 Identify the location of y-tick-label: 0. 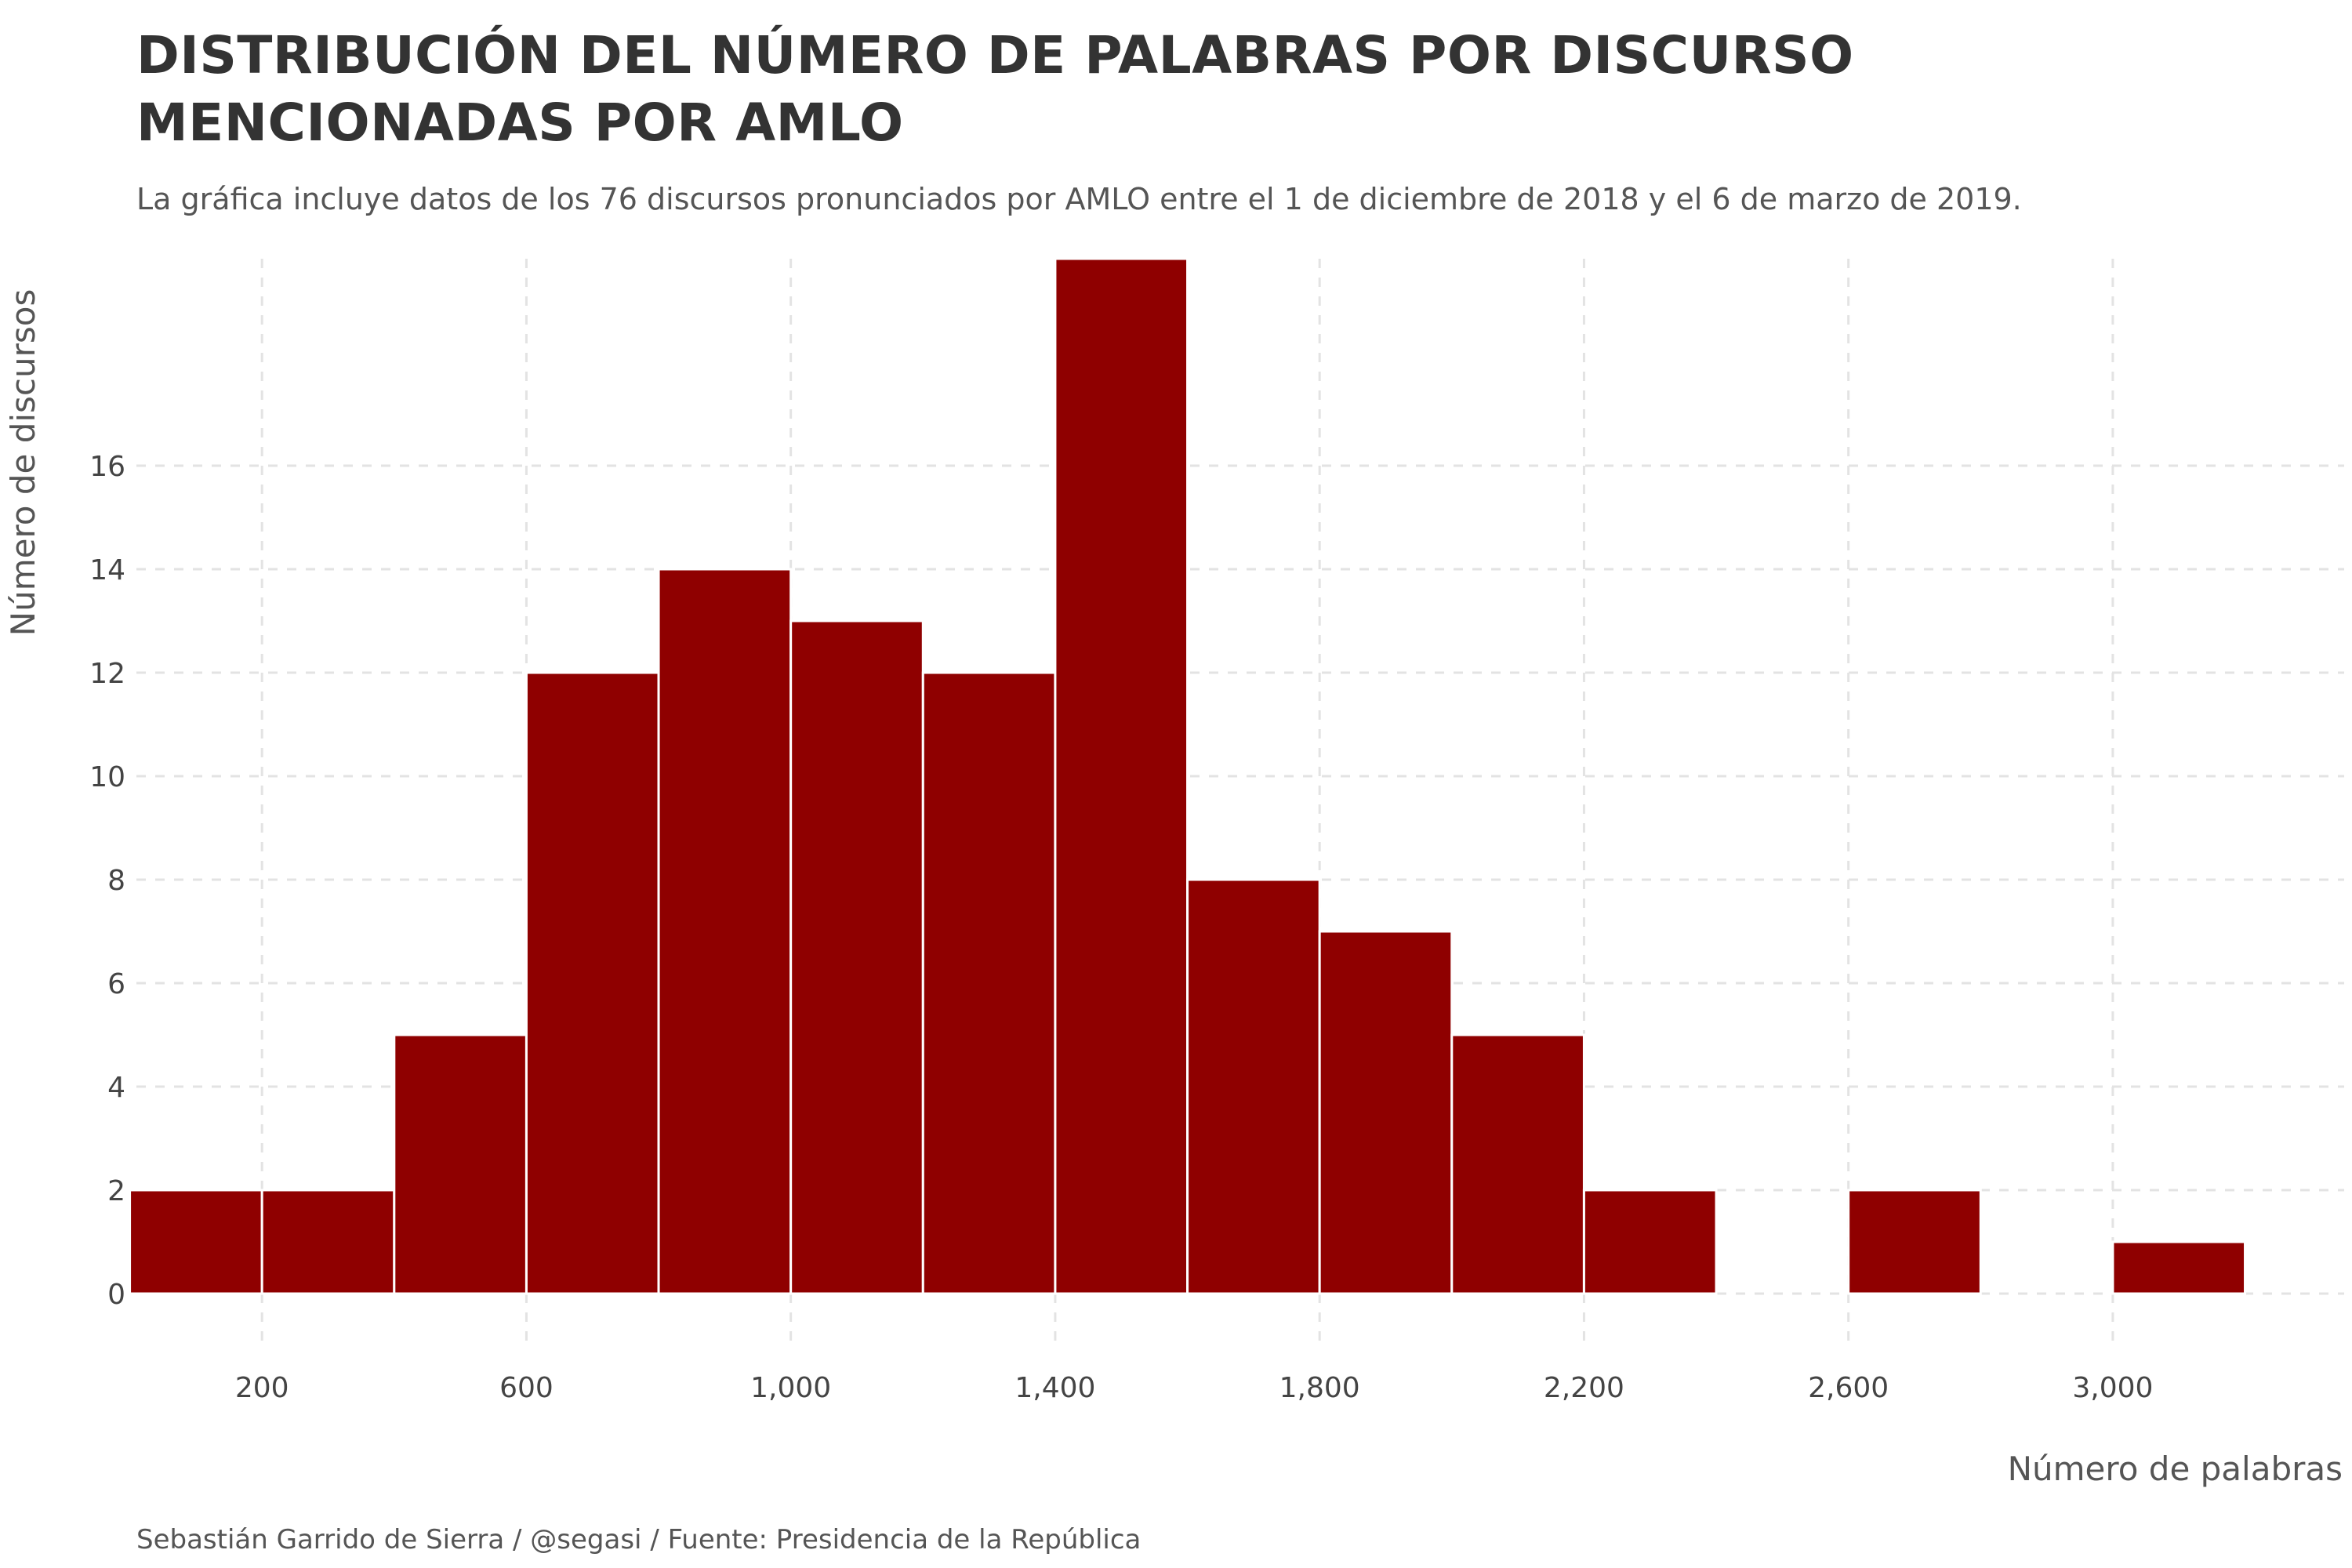
(116, 1295).